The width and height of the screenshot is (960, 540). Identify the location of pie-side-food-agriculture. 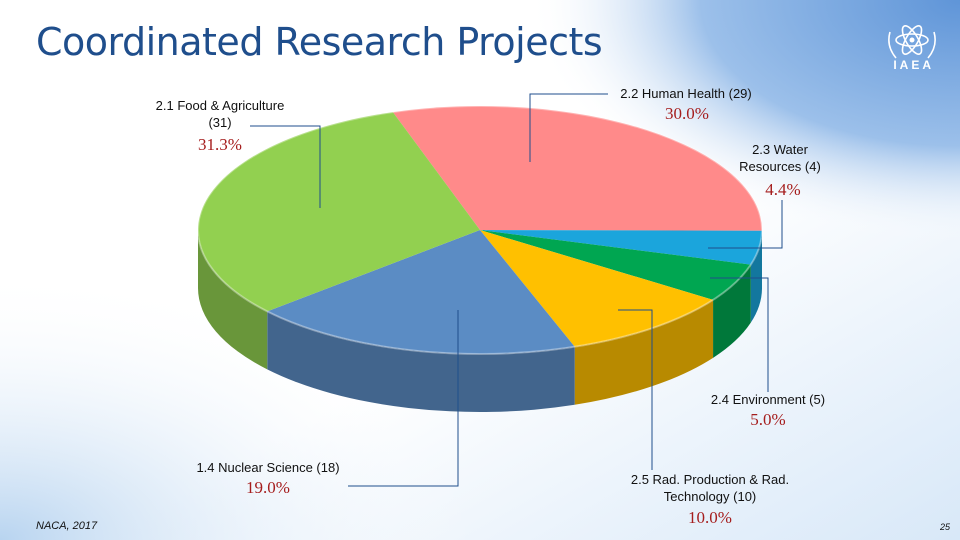
(233, 300).